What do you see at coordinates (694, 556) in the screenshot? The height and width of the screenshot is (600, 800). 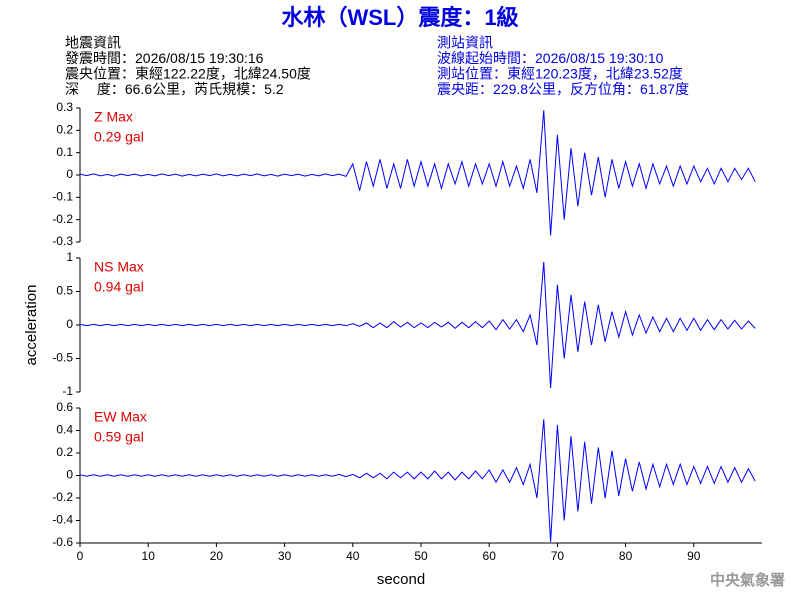 I see `x-tick-label: 90` at bounding box center [694, 556].